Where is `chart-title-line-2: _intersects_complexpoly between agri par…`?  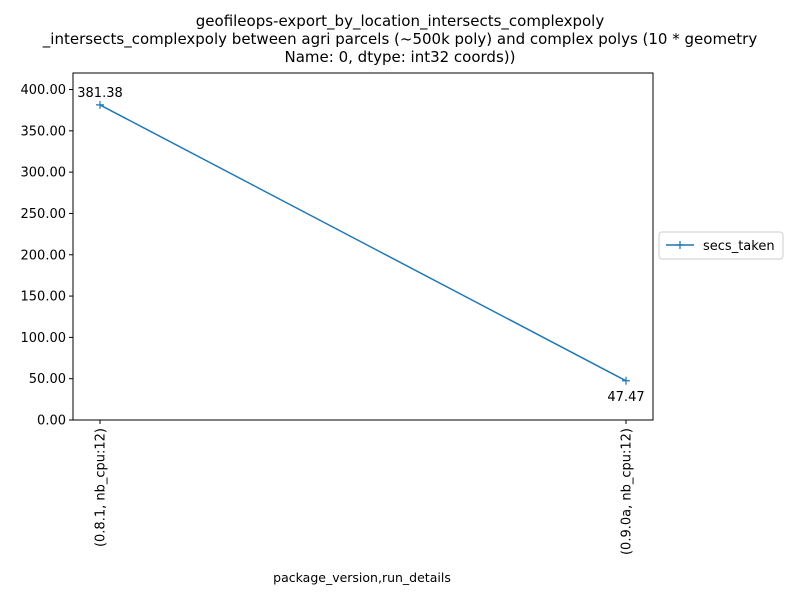 chart-title-line-2: _intersects_complexpoly between agri par… is located at coordinates (400, 39).